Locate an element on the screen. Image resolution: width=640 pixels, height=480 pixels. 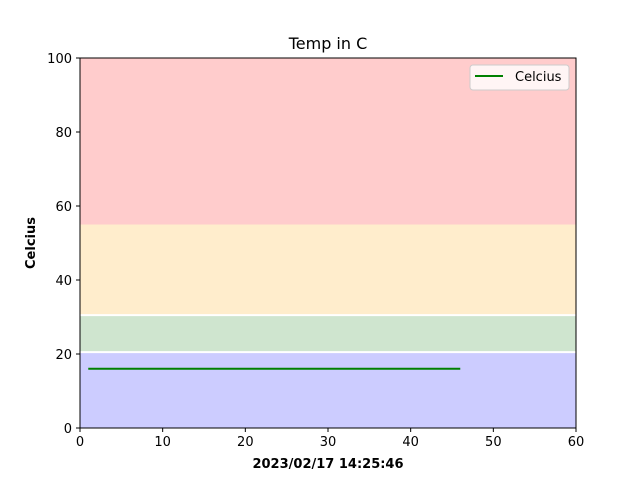
x-axis-ticks: 0 10 20 30 40 50 60 is located at coordinates (330, 439).